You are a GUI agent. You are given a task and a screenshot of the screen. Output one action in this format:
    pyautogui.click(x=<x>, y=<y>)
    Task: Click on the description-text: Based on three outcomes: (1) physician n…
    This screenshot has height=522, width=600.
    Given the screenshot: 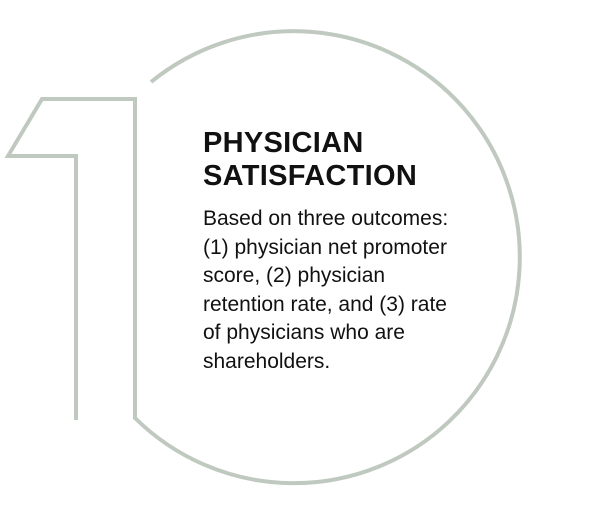 What is the action you would take?
    pyautogui.click(x=326, y=290)
    